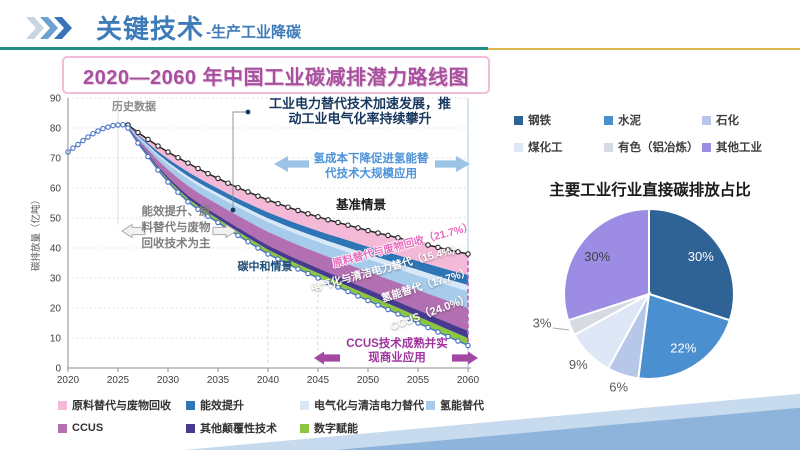 The image size is (800, 450). I want to click on svg-text: 22%, so click(683, 348).